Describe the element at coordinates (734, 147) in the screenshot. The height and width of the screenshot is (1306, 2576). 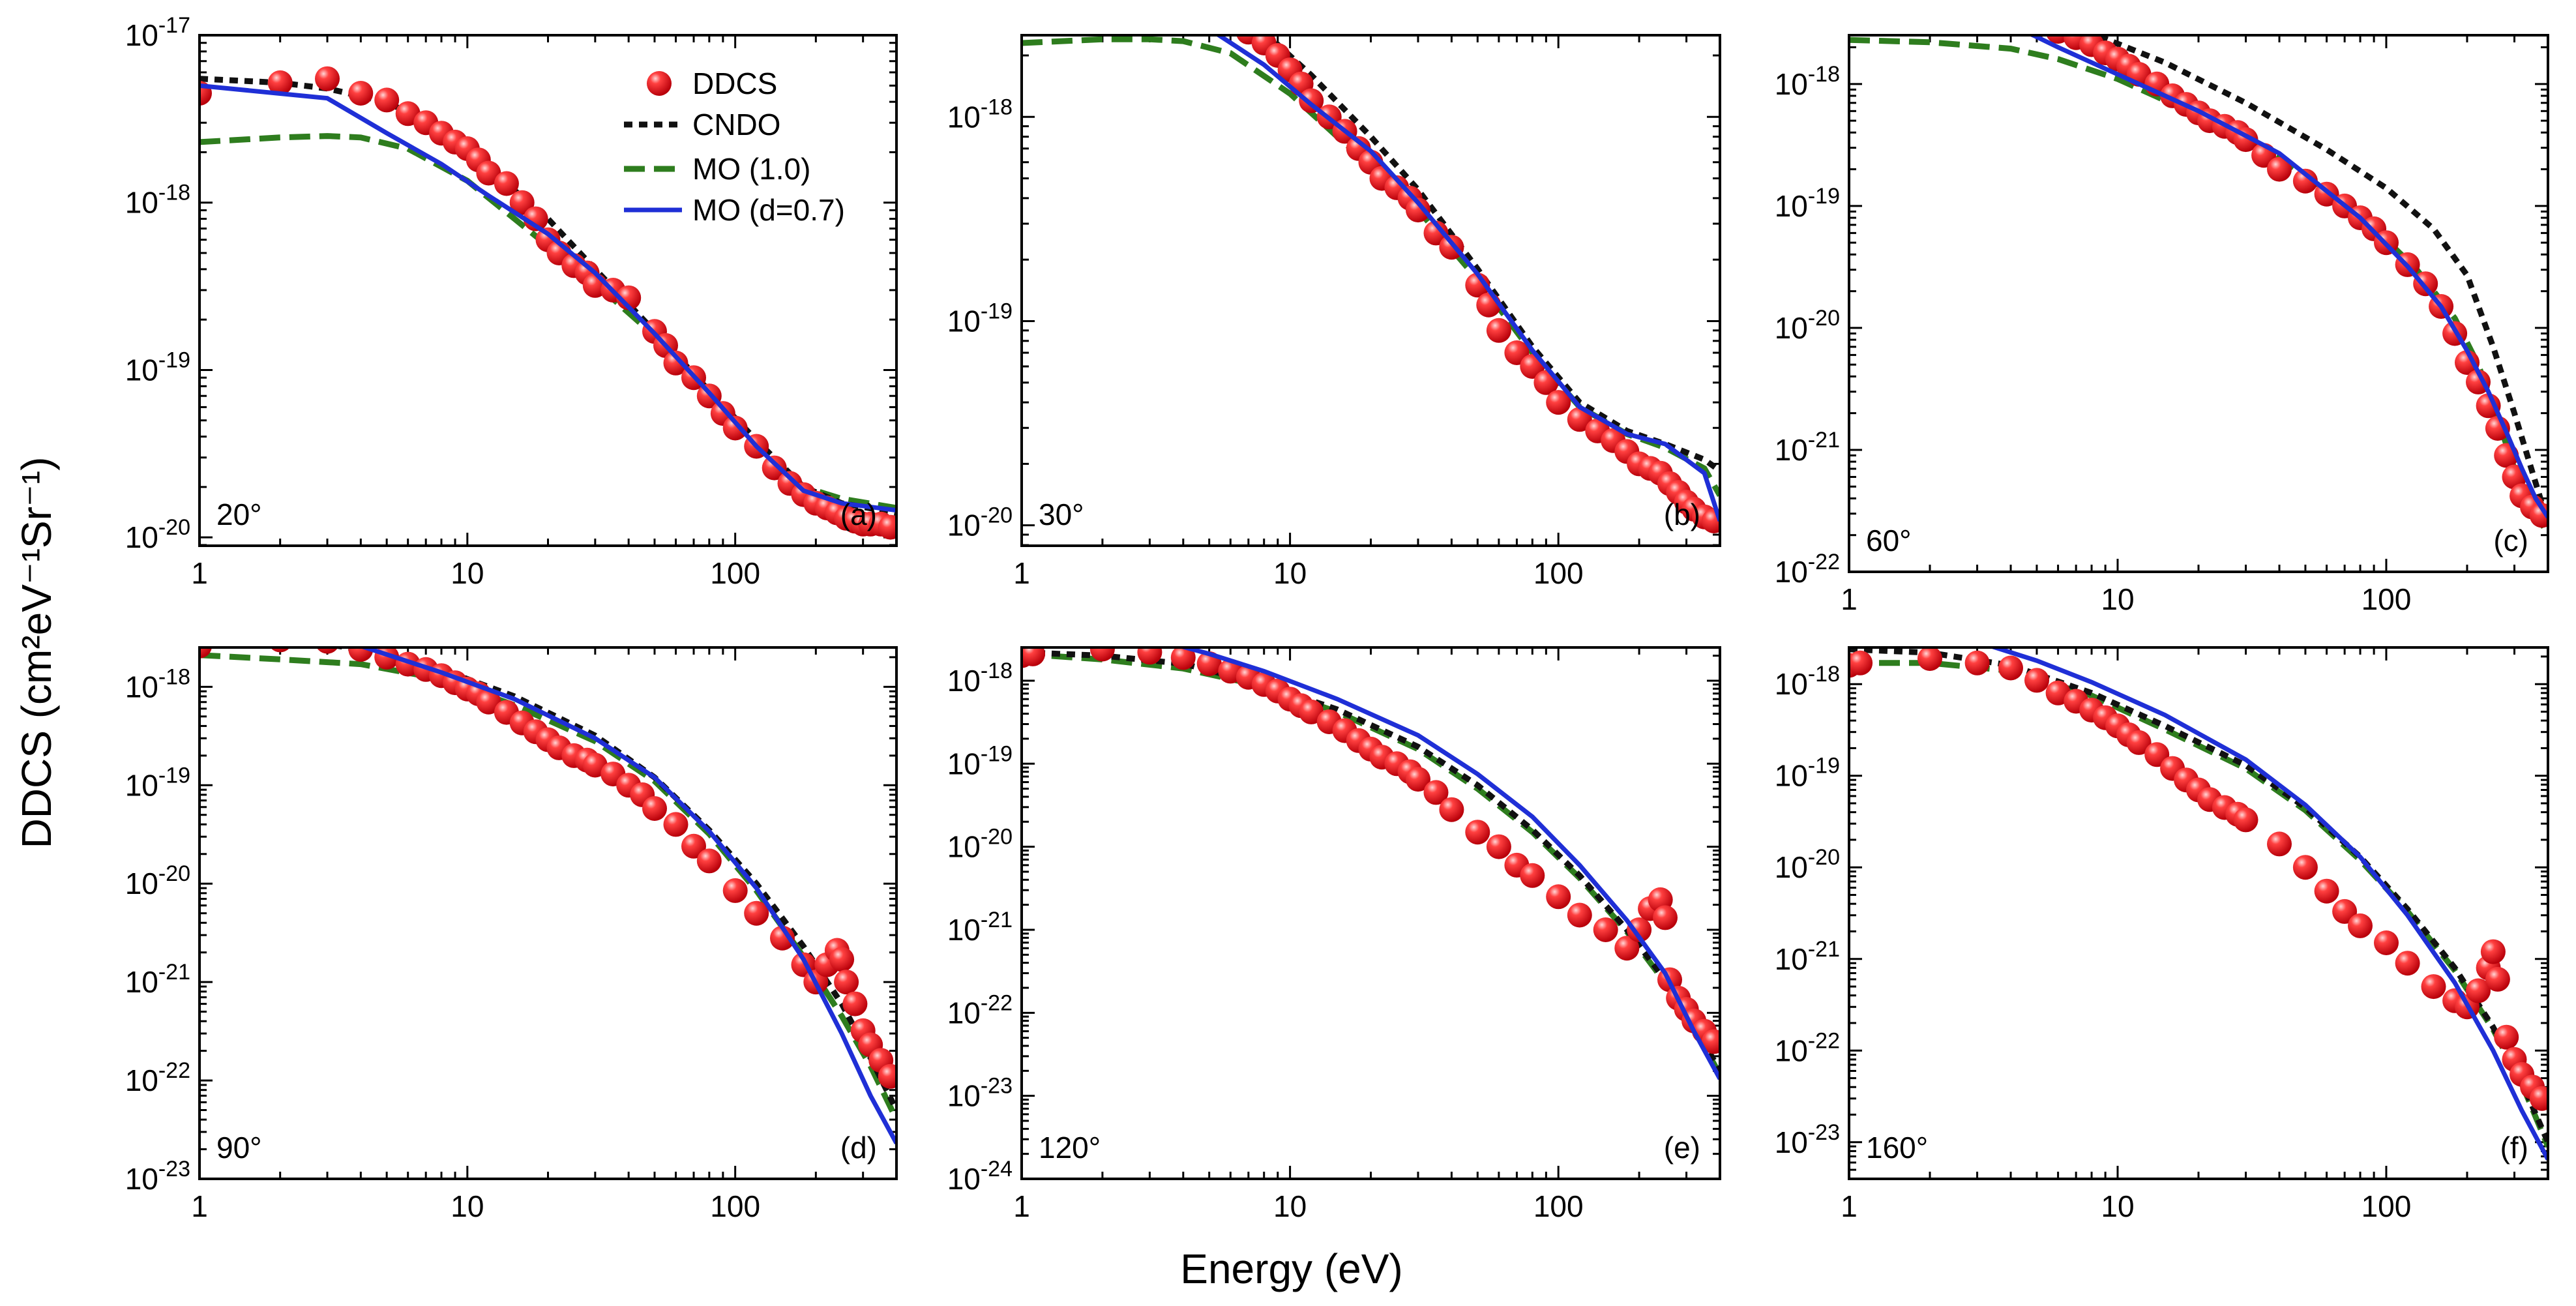
I see `legend: DDCS CNDO MO (1.0) MO (d=0.7)` at that location.